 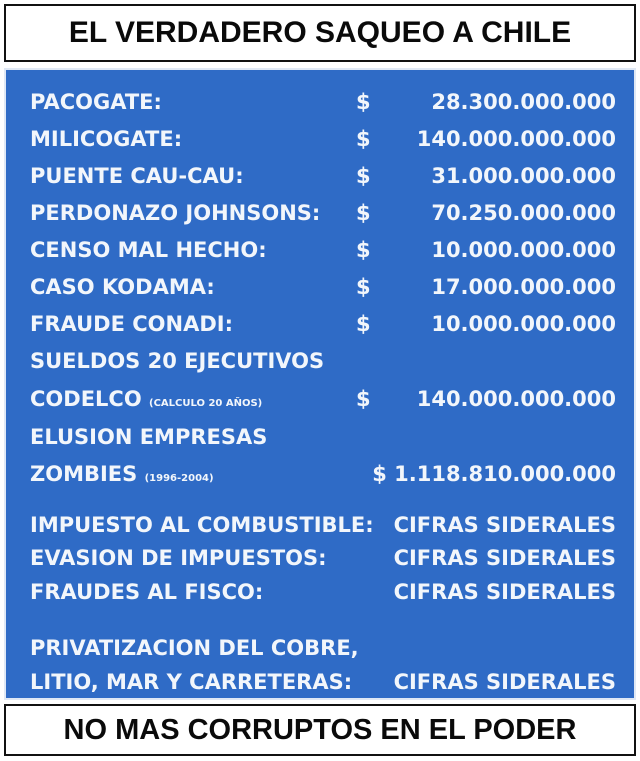 What do you see at coordinates (178, 558) in the screenshot?
I see `item-label: EVASION DE IMPUESTOS:` at bounding box center [178, 558].